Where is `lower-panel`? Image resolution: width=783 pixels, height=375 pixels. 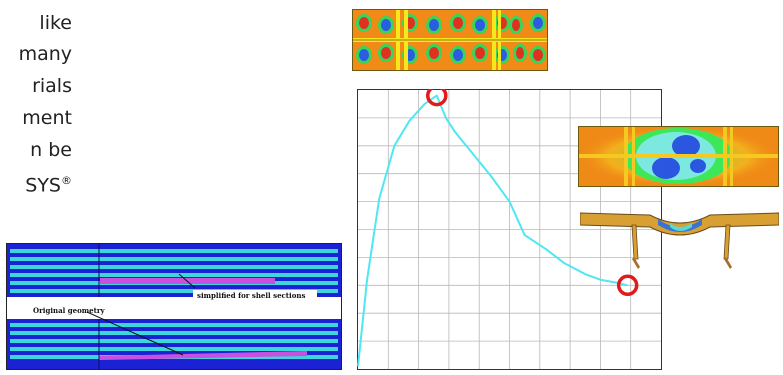
lower-panel is located at coordinates (174, 344).